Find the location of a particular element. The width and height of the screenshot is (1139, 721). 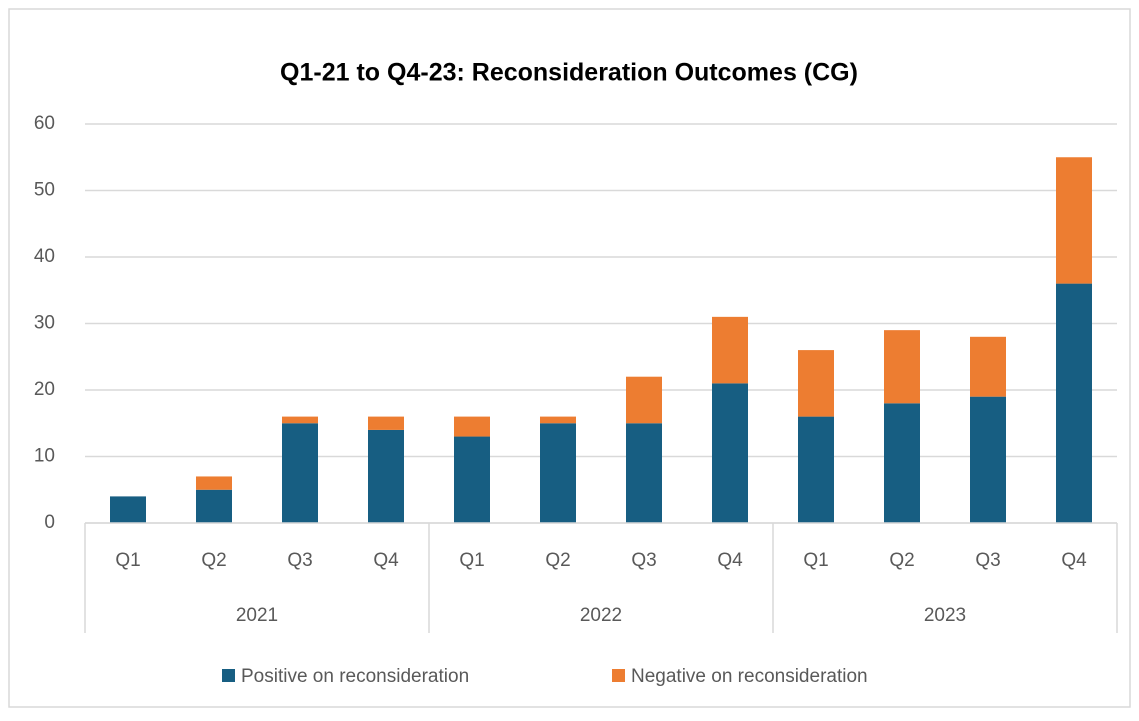

y-tick-label: 30 is located at coordinates (44, 323).